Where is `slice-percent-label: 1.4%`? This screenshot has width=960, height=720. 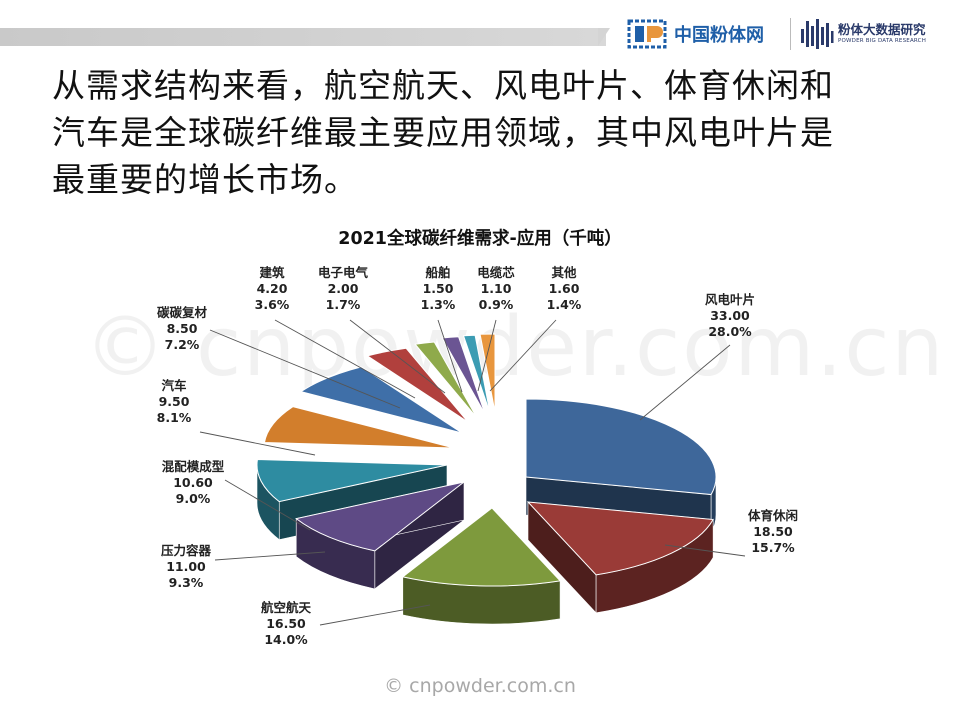
slice-percent-label: 1.4% is located at coordinates (564, 304).